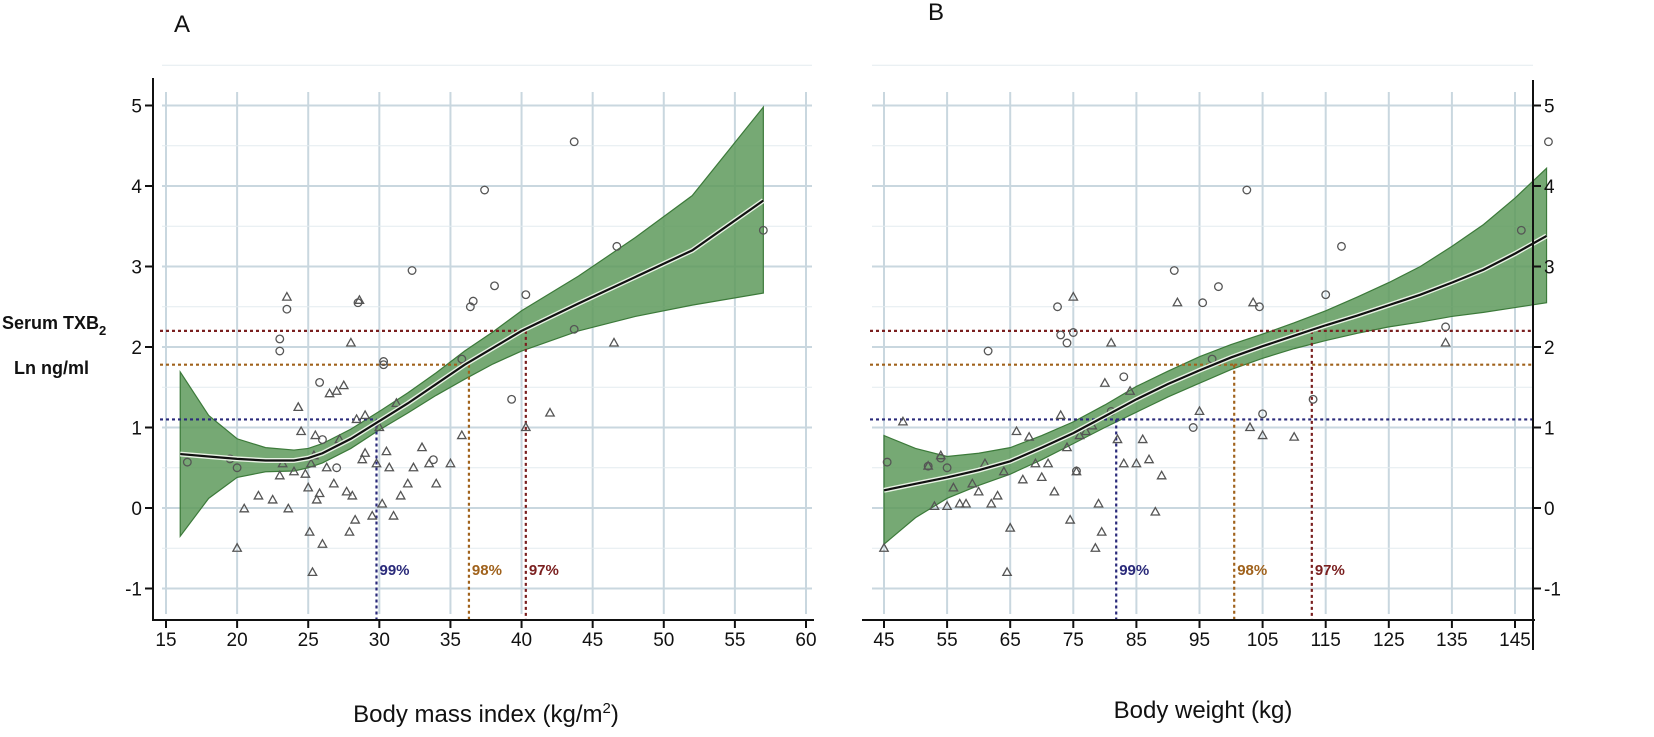 Image resolution: width=1654 pixels, height=737 pixels. I want to click on fit-line, so click(1215, 363).